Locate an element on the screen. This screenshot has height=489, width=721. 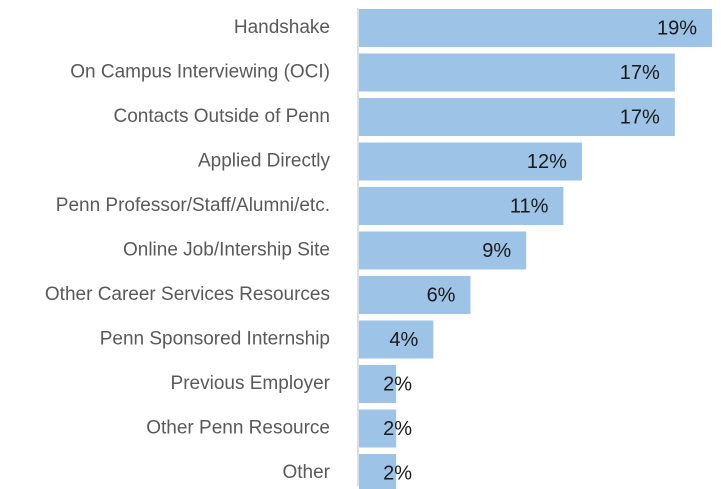
value-label: 11% is located at coordinates (529, 206).